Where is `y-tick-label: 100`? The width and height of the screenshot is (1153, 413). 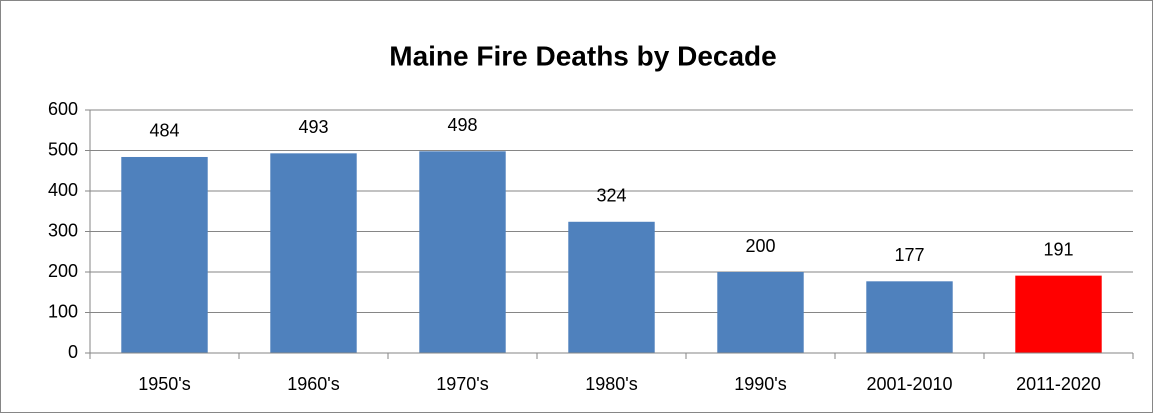 y-tick-label: 100 is located at coordinates (63, 311).